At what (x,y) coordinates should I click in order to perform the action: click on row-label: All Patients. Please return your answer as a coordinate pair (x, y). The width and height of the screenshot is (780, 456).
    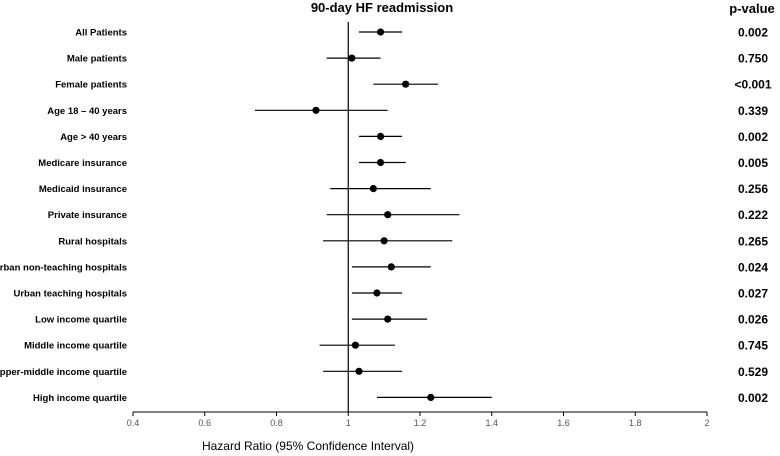
    Looking at the image, I should click on (101, 33).